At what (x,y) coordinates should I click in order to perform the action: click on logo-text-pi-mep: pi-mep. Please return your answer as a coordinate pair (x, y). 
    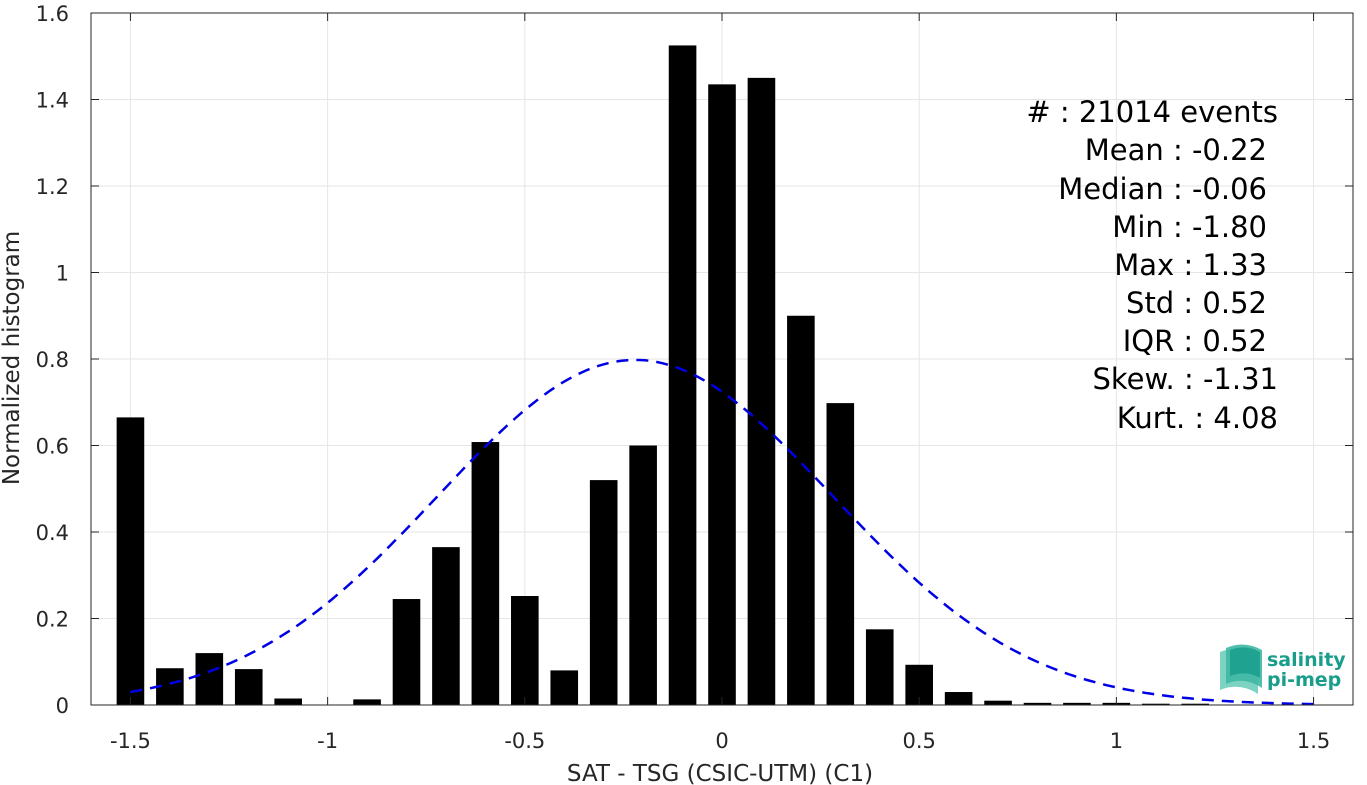
    Looking at the image, I should click on (1304, 680).